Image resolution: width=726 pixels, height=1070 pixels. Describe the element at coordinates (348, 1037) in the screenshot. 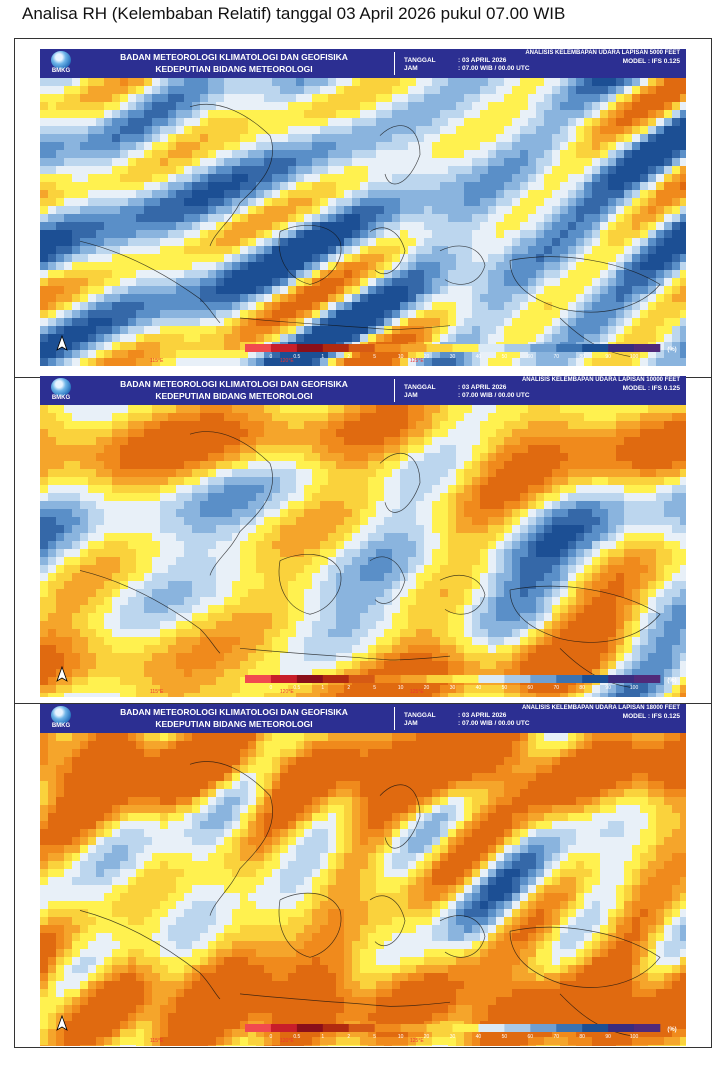

I see `legend-tick-label: 2` at that location.